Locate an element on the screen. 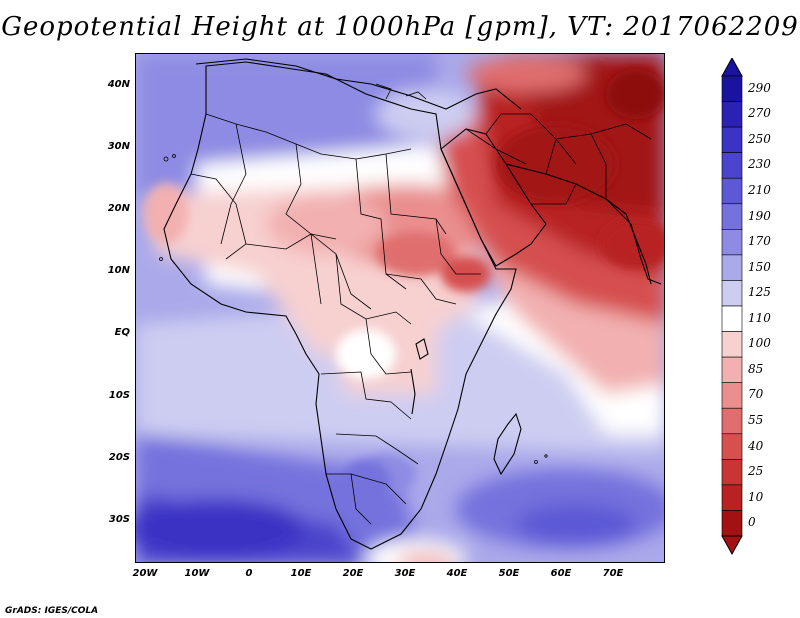  colorbar-label: 70 is located at coordinates (756, 394).